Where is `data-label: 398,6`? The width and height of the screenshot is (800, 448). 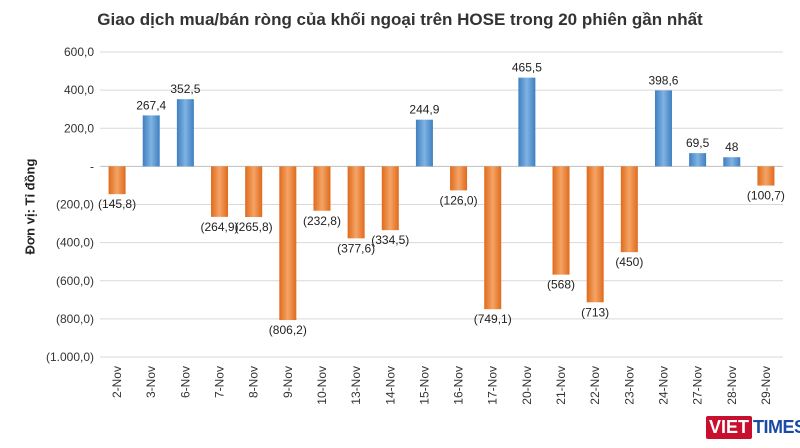 data-label: 398,6 is located at coordinates (663, 80).